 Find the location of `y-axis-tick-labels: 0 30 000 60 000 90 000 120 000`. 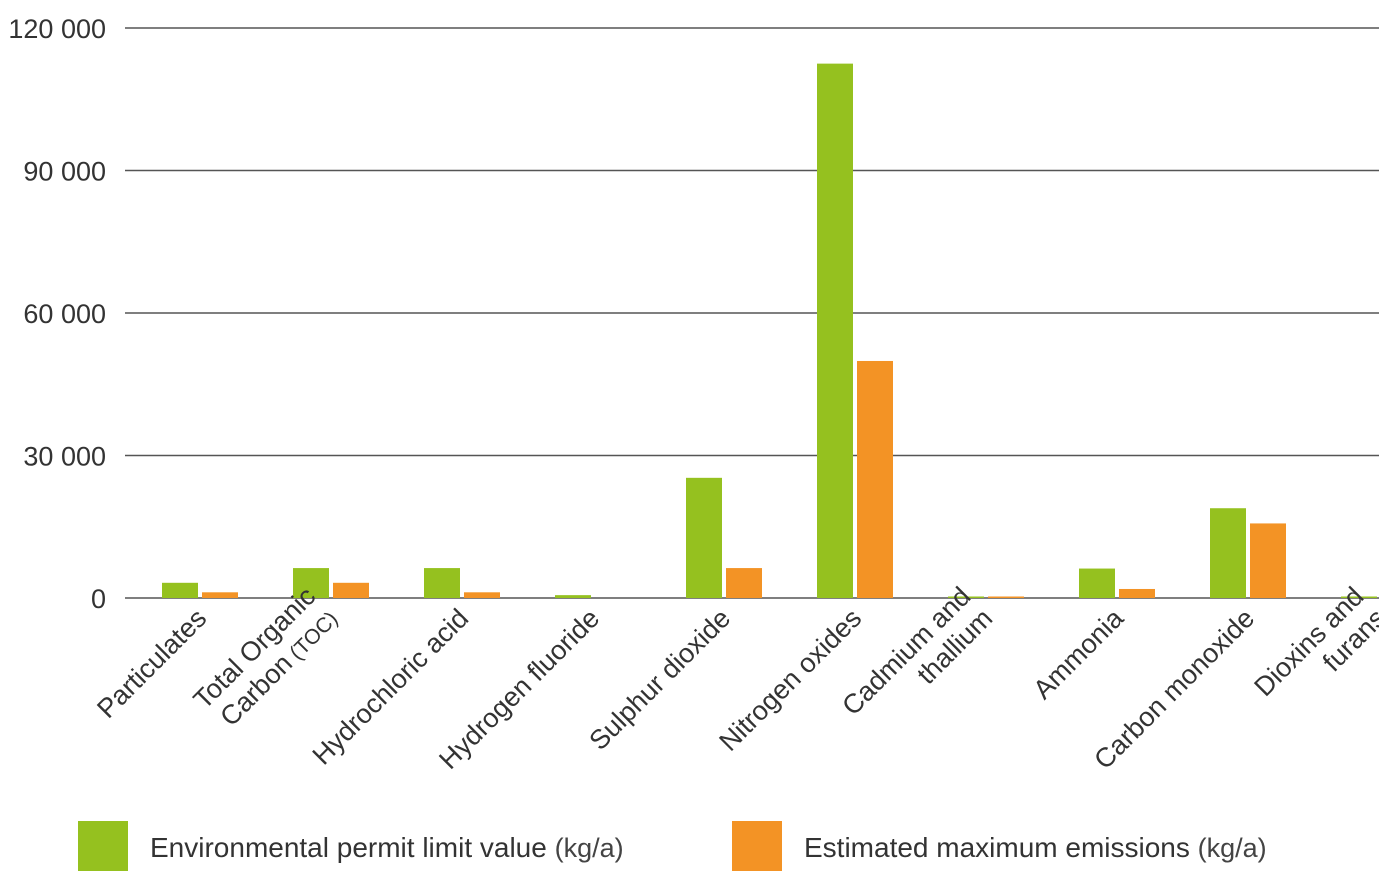

y-axis-tick-labels: 0 30 000 60 000 90 000 120 000 is located at coordinates (57, 314).